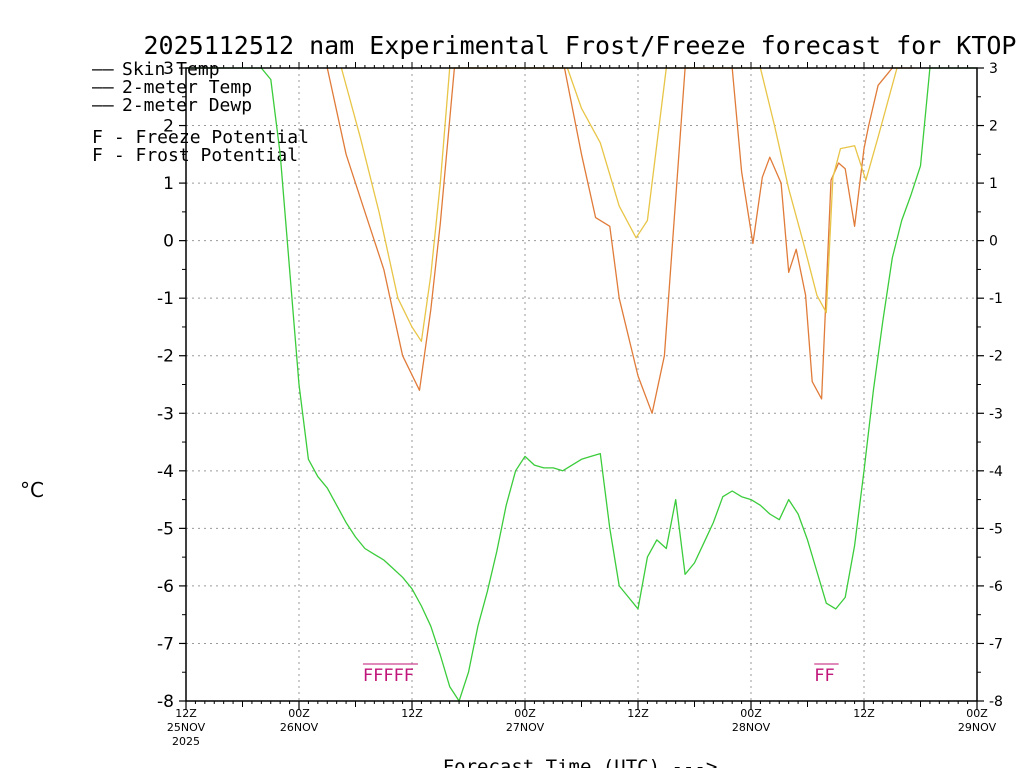  Describe the element at coordinates (165, 644) in the screenshot. I see `y-tick-label-left: -7` at that location.